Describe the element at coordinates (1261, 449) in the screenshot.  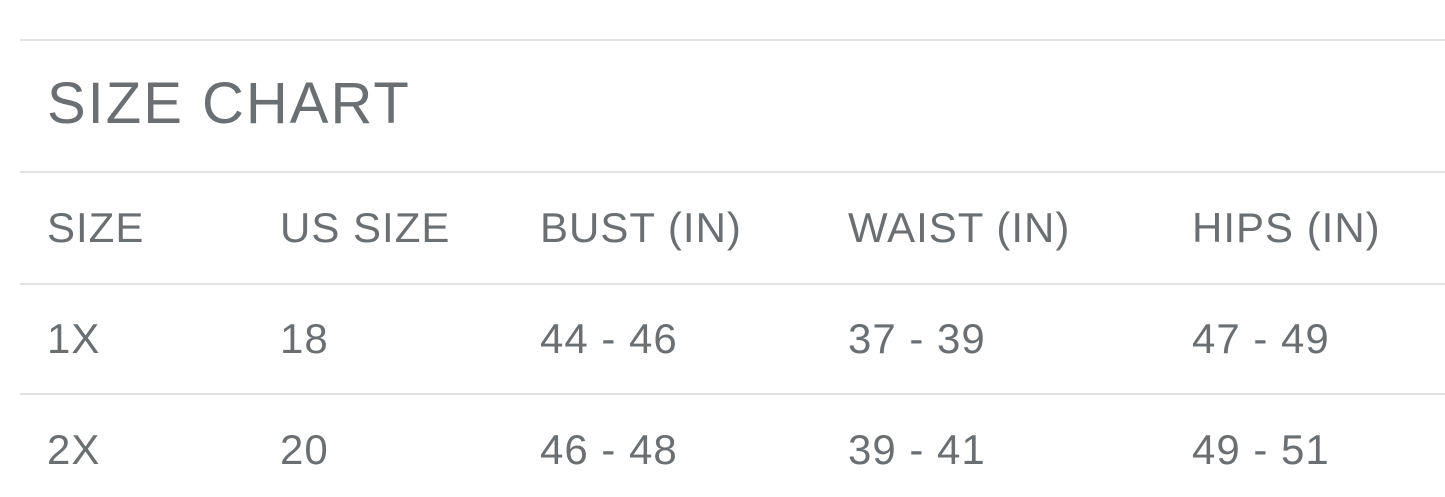
I see `cell-hips: 49 - 51` at that location.